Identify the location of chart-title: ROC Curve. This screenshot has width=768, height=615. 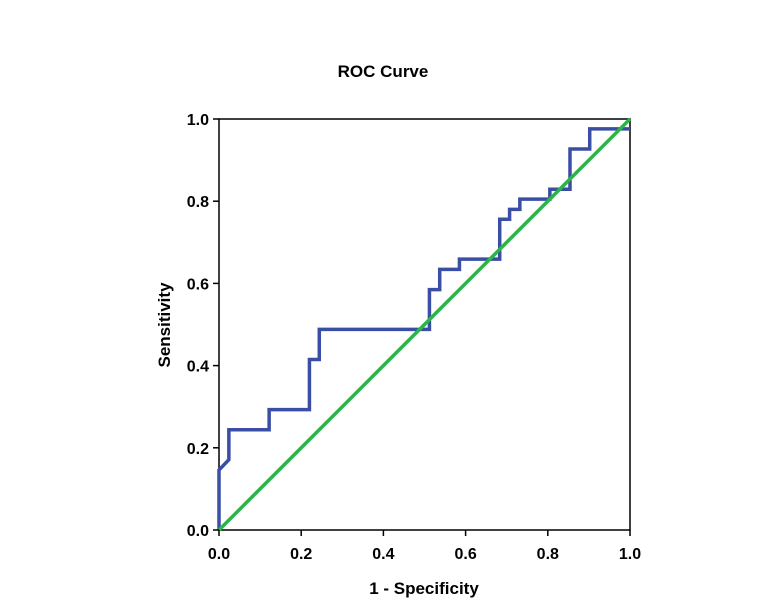
(383, 71).